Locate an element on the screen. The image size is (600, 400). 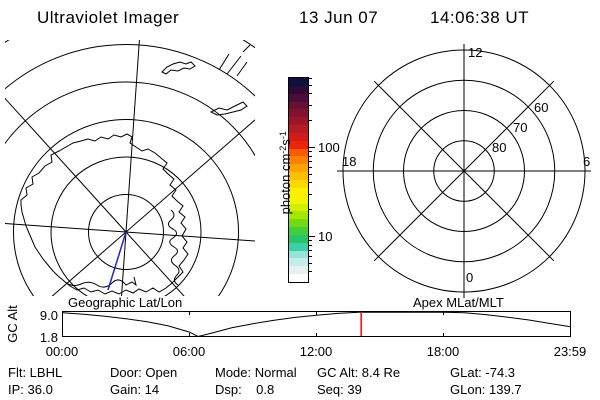
xtick-1200: 12:00 is located at coordinates (316, 351).